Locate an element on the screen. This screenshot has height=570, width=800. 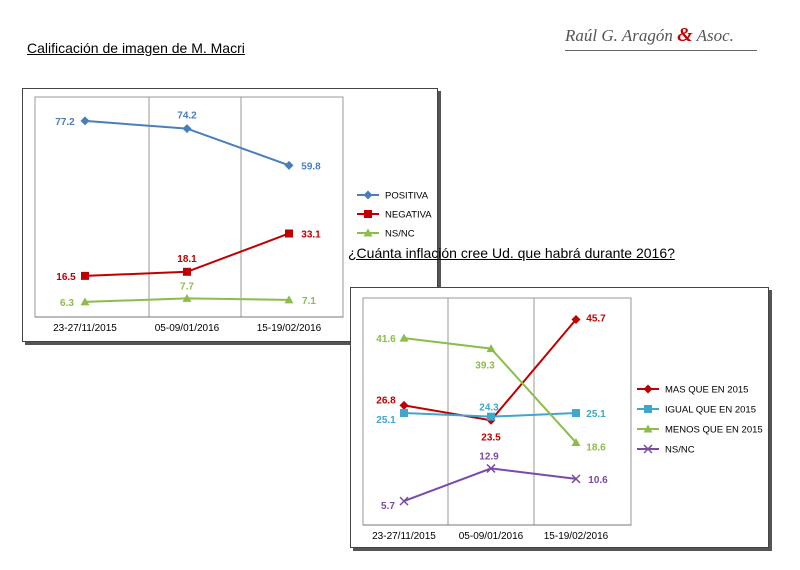
chart2-data-label: 45.7 is located at coordinates (596, 319).